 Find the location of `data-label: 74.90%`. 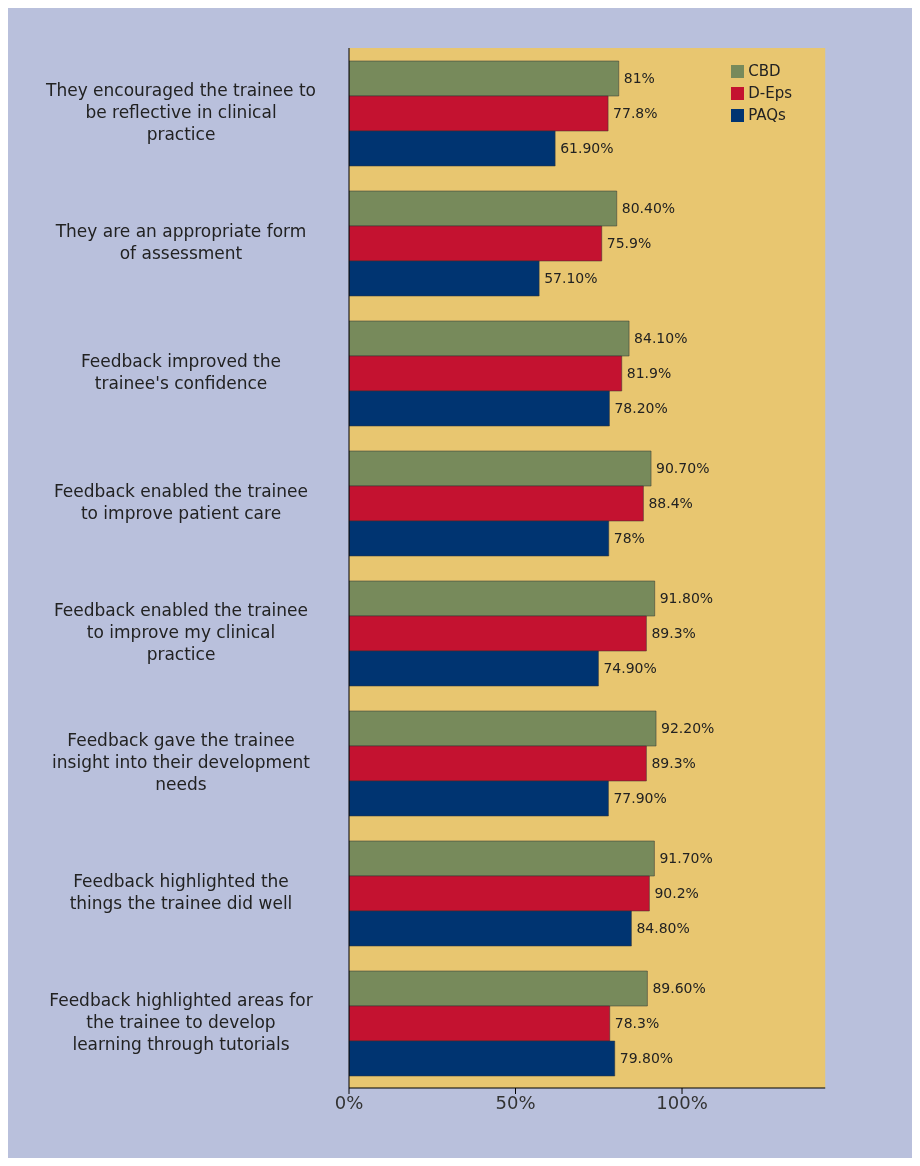

data-label: 74.90% is located at coordinates (630, 668).